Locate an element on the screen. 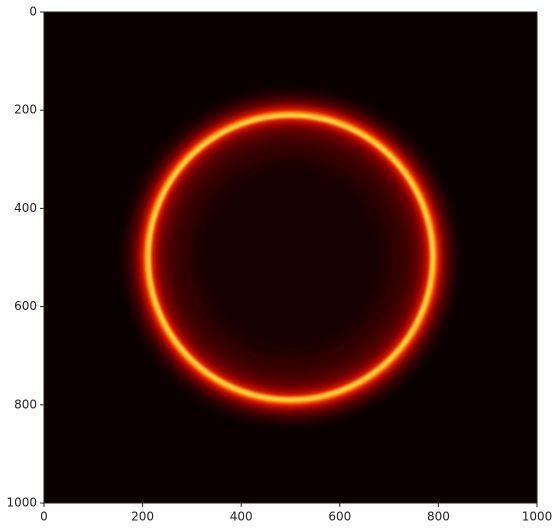  y-tick-label: 400 is located at coordinates (25, 208).